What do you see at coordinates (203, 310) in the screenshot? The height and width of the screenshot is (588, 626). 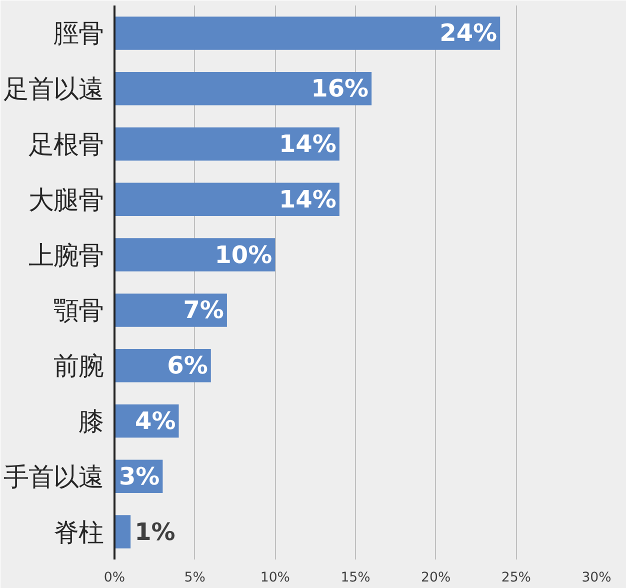 I see `data-label: 7%` at bounding box center [203, 310].